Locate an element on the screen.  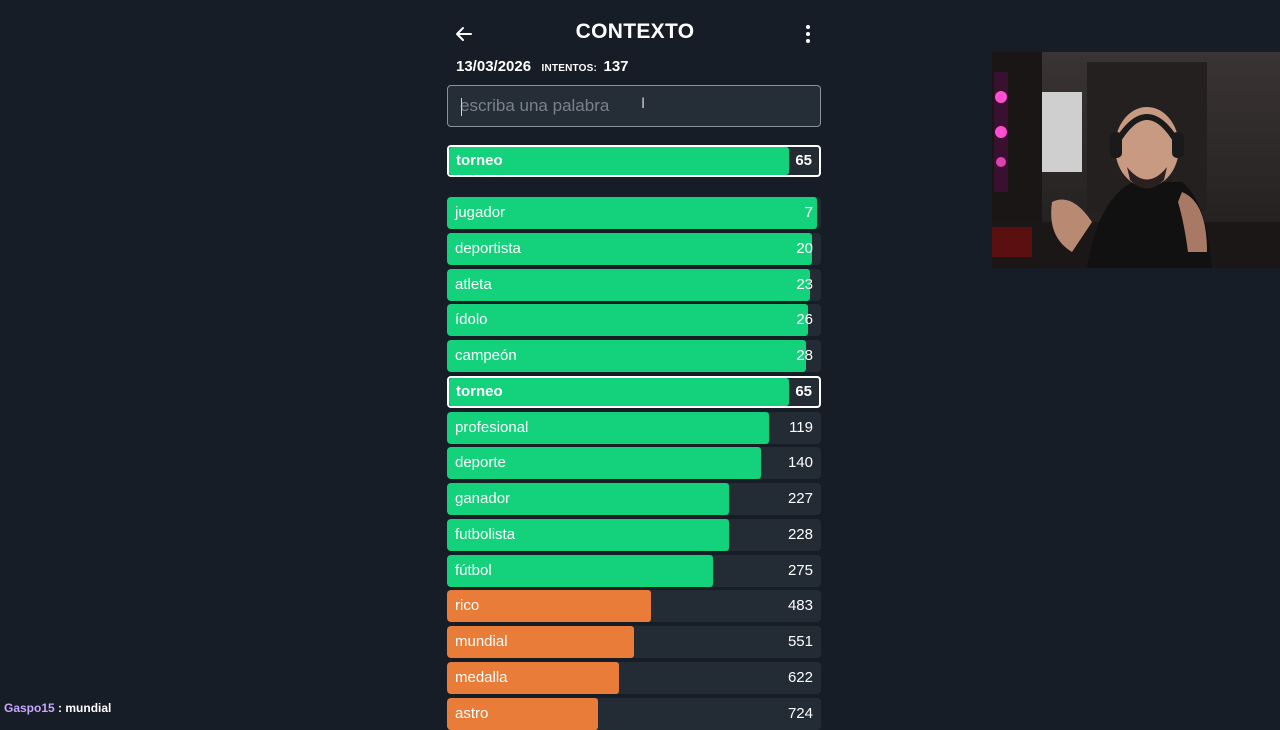
guess-word: profesional is located at coordinates (492, 427).